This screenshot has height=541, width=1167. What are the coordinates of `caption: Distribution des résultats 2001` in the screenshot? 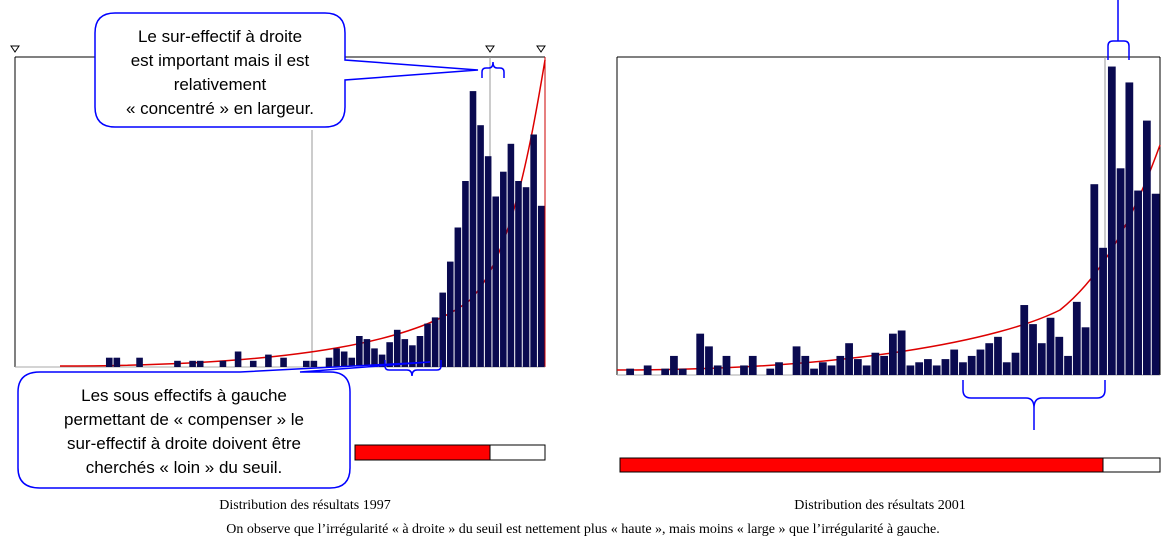 It's located at (880, 505).